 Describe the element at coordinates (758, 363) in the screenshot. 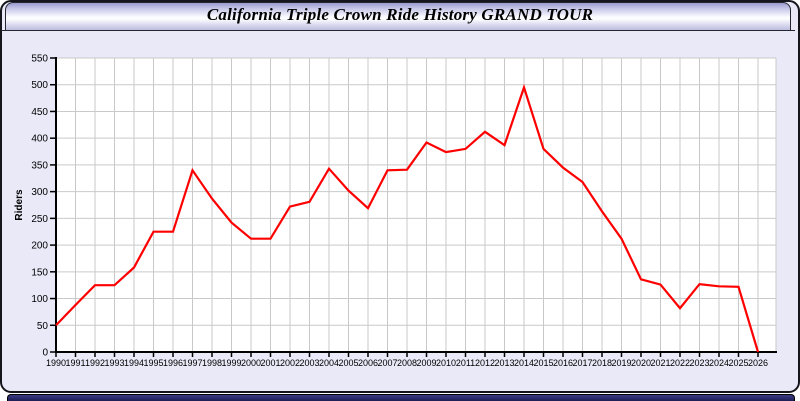

I see `x-tick-label: 2026` at that location.